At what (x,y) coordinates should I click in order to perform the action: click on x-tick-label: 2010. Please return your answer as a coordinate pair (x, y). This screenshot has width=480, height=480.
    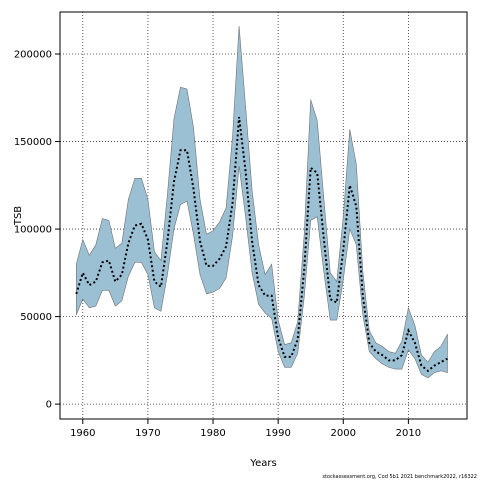
    Looking at the image, I should click on (408, 433).